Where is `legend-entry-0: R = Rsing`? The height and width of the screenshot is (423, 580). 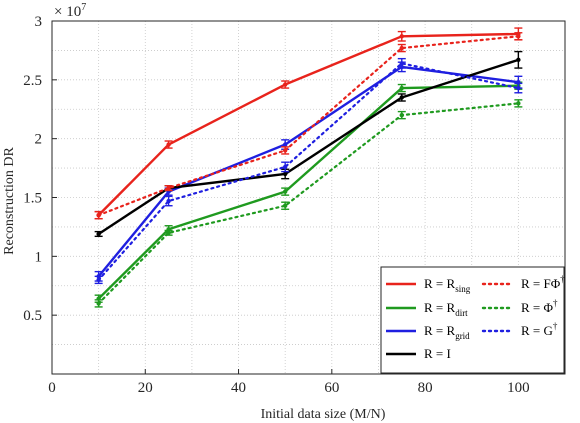 legend-entry-0: R = Rsing is located at coordinates (428, 285).